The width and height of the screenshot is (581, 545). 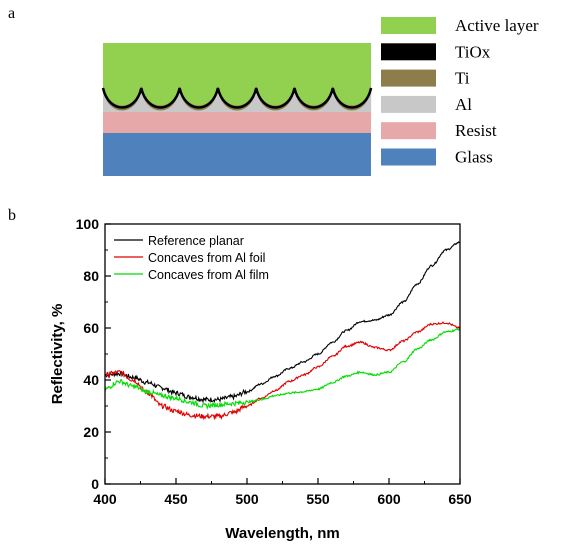 I want to click on device-cross-section, so click(x=237, y=109).